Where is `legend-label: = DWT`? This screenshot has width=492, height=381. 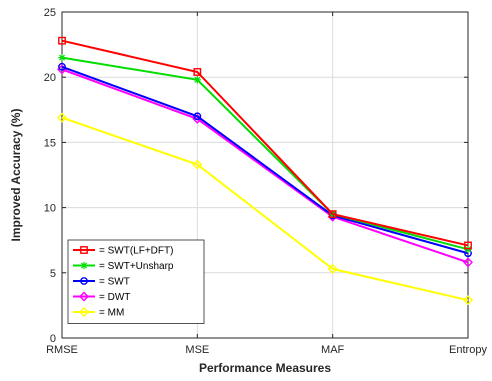 legend-label: = DWT is located at coordinates (114, 297).